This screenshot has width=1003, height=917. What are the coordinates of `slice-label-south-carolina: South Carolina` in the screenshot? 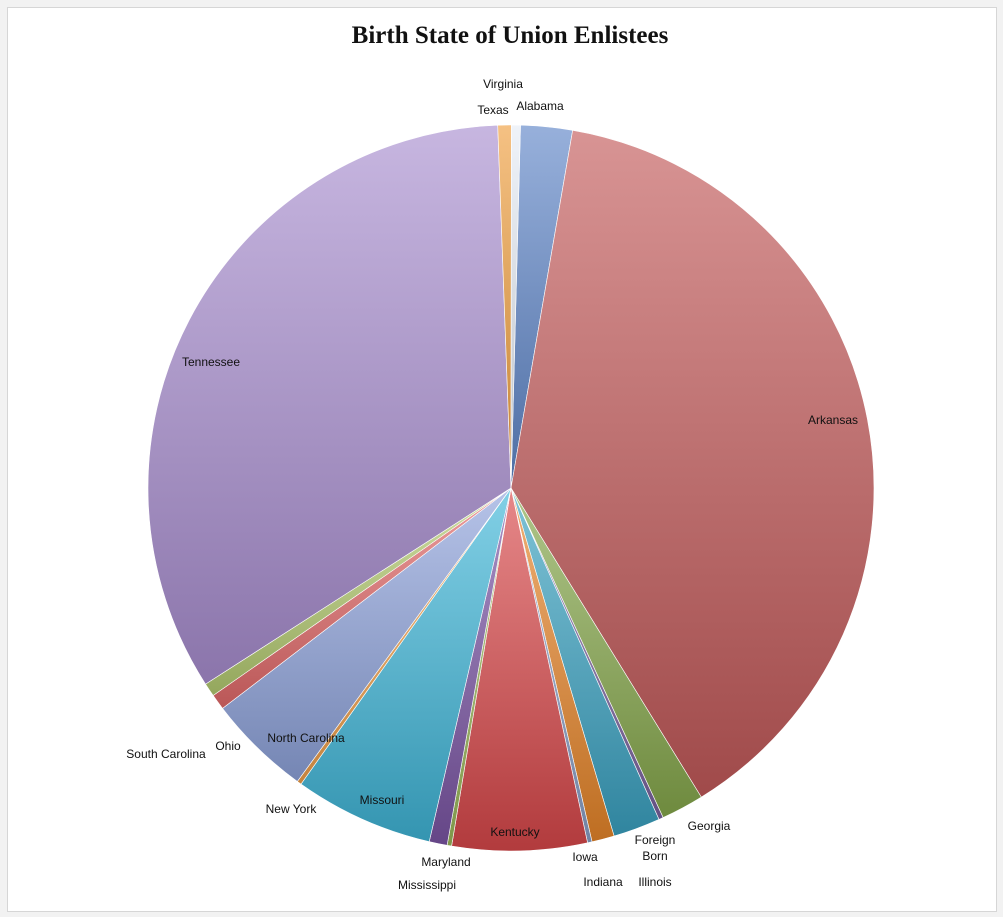 It's located at (166, 754).